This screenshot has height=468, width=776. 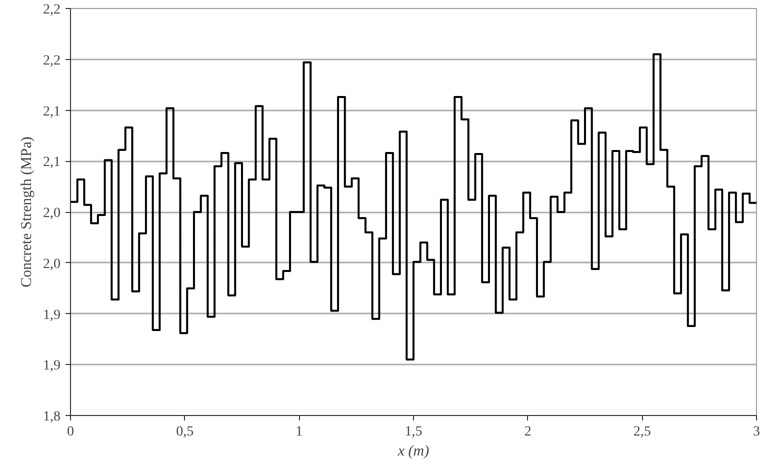 What do you see at coordinates (413, 452) in the screenshot?
I see `x-axis-title: x (m)` at bounding box center [413, 452].